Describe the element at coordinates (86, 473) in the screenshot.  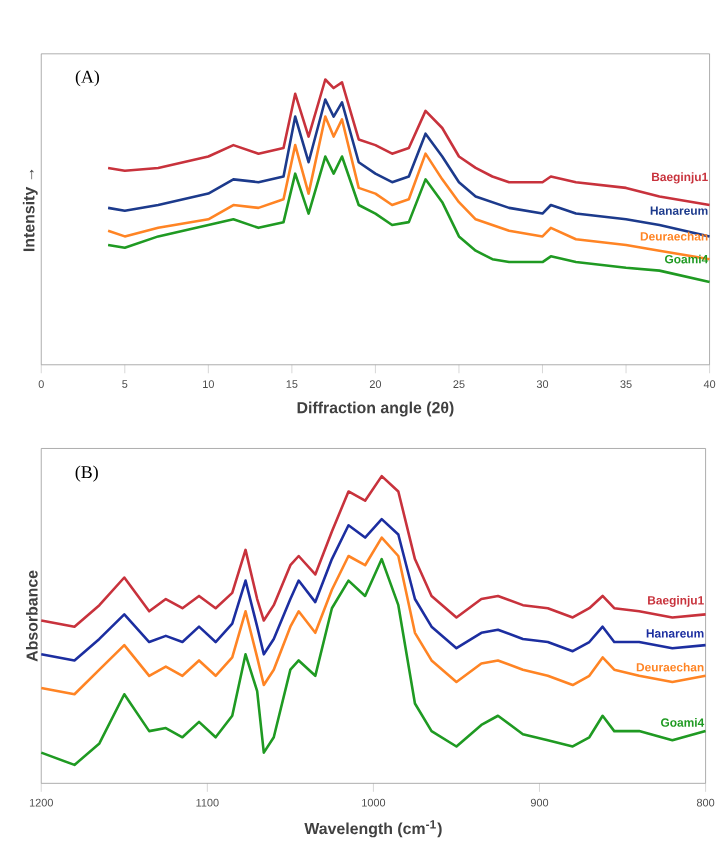
I see `annotation: (B)` at that location.